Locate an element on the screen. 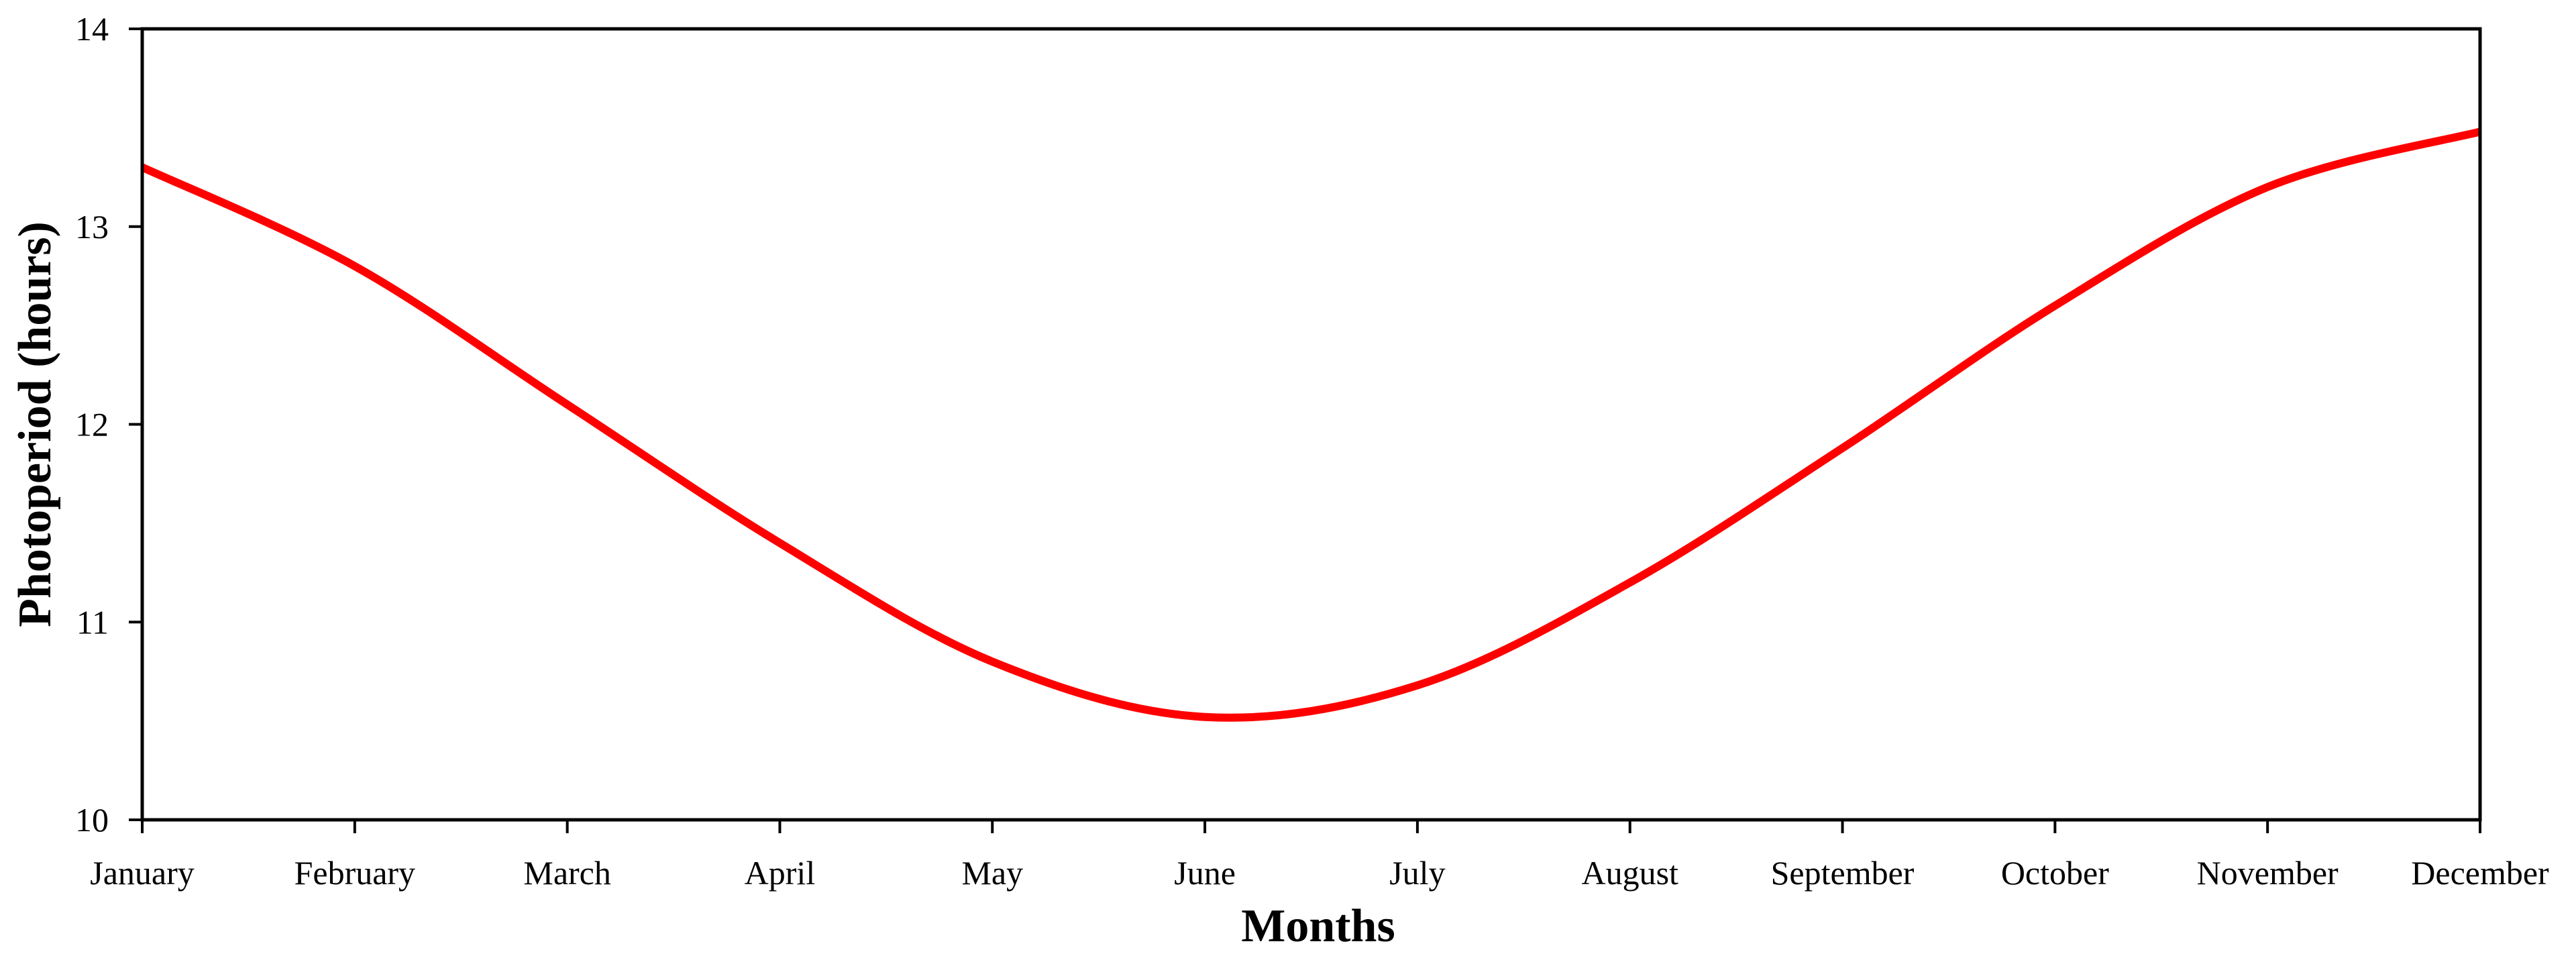 This screenshot has height=956, width=2576. x-tick-label: June is located at coordinates (1205, 873).